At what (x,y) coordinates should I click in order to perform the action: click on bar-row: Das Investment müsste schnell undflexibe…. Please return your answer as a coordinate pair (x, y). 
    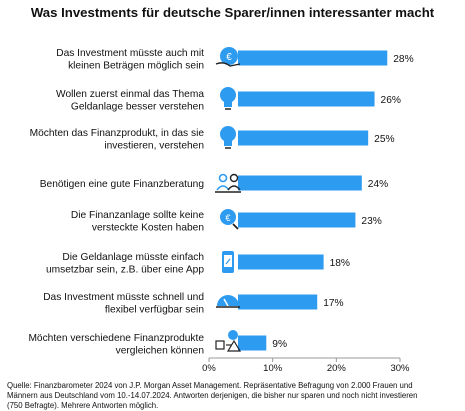
    Looking at the image, I should click on (193, 304).